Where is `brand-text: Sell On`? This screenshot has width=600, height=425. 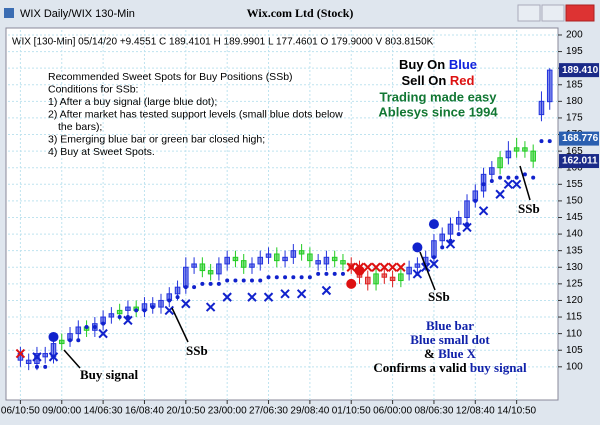
brand-text: Sell On is located at coordinates (426, 80).